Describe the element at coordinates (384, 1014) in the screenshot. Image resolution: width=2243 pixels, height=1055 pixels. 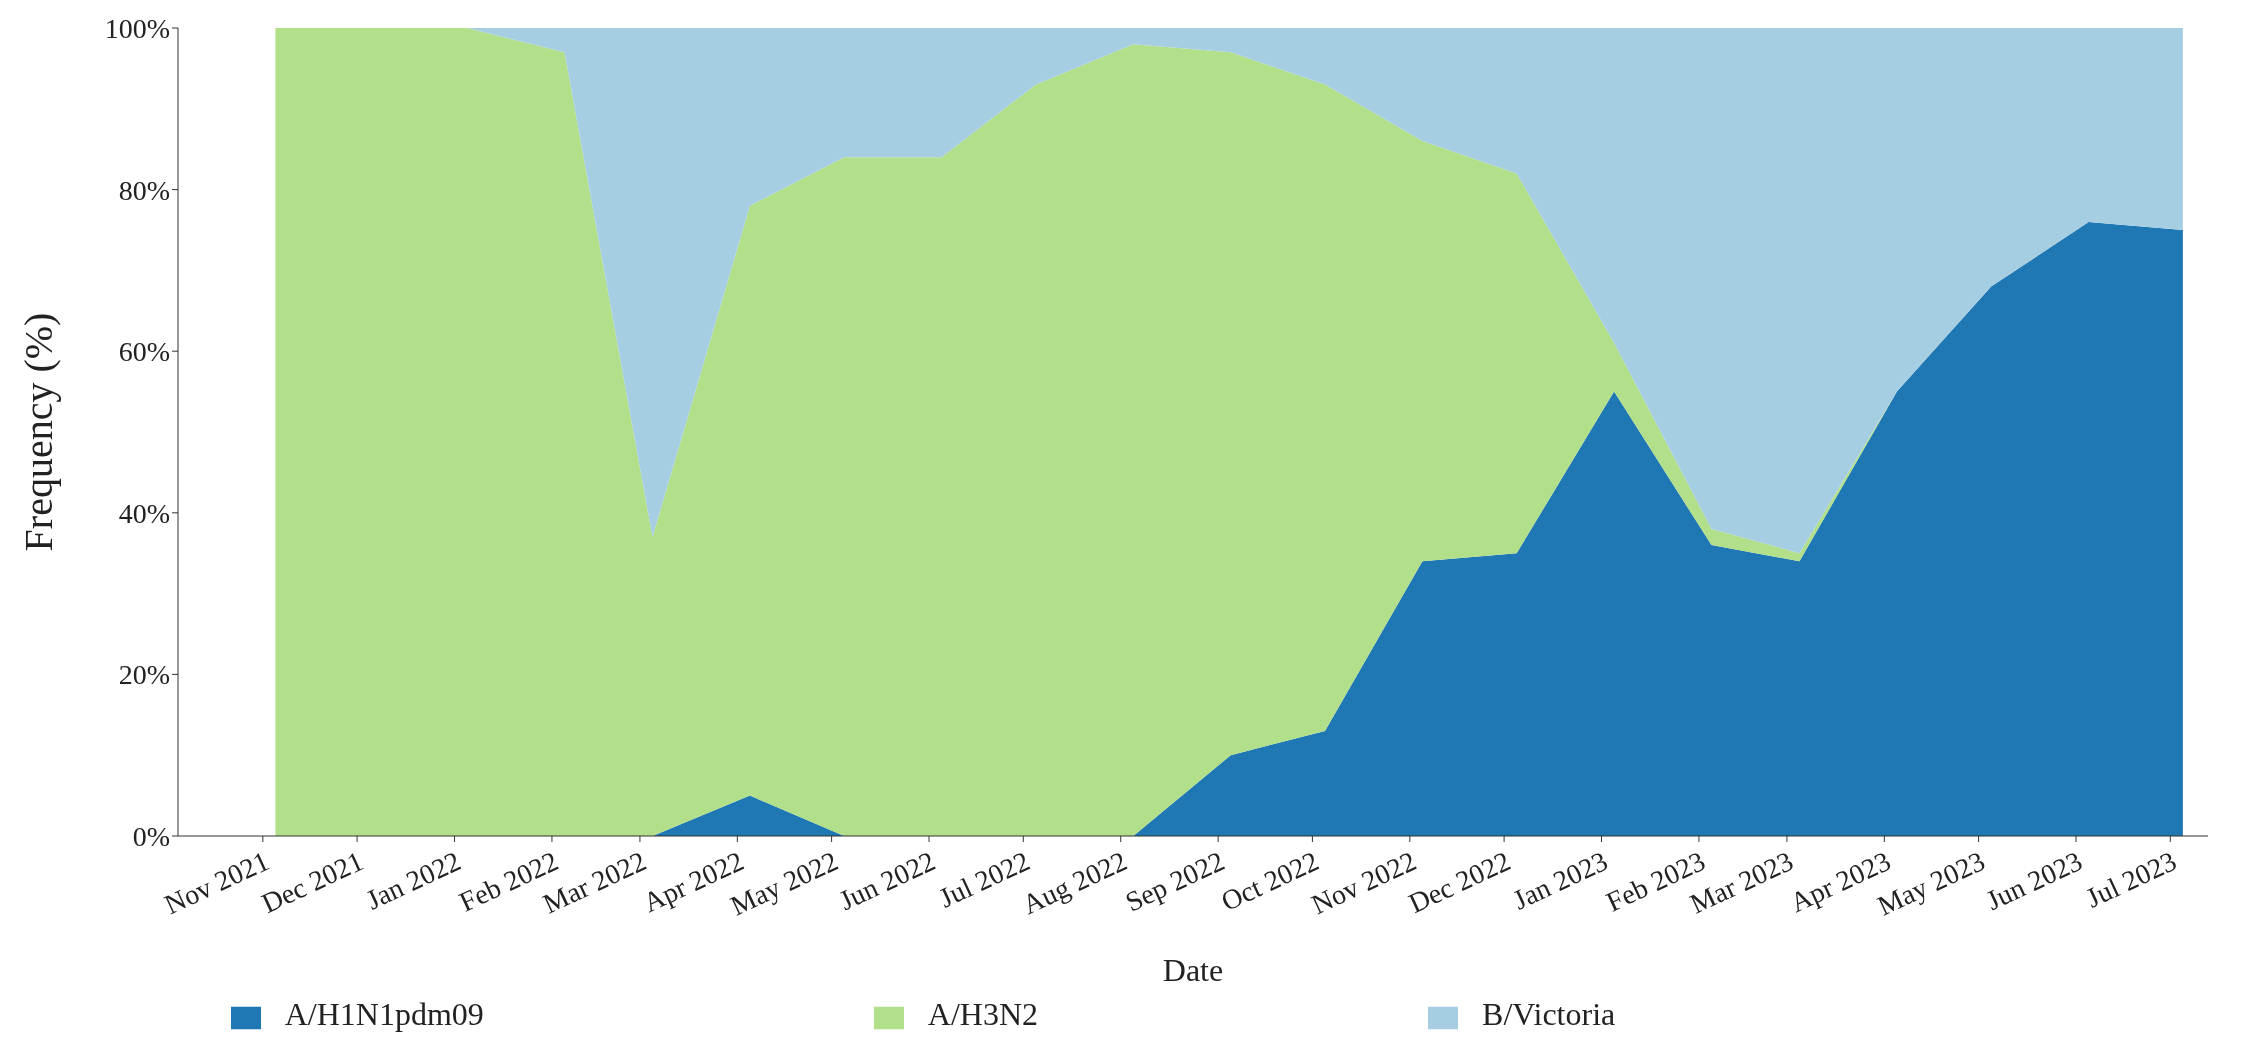
I see `legend-label: A/H1N1pdm09` at that location.